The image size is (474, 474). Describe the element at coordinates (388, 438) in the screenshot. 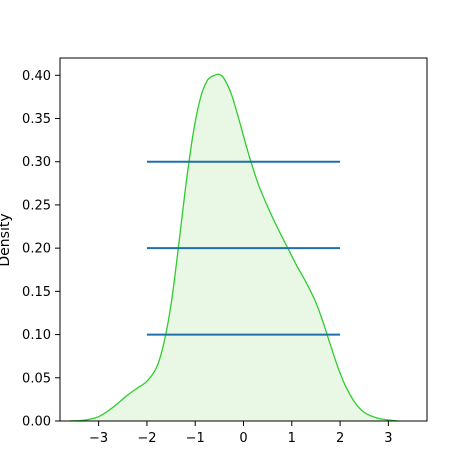

I see `x-tick-label: 3` at that location.